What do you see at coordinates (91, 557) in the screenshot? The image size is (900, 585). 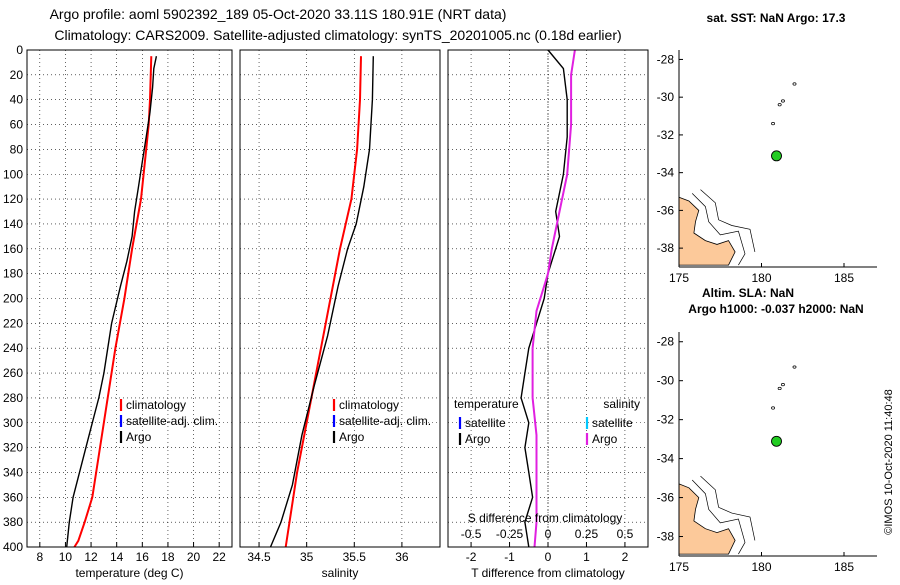 I see `temperature-xtick-label: 12` at bounding box center [91, 557].